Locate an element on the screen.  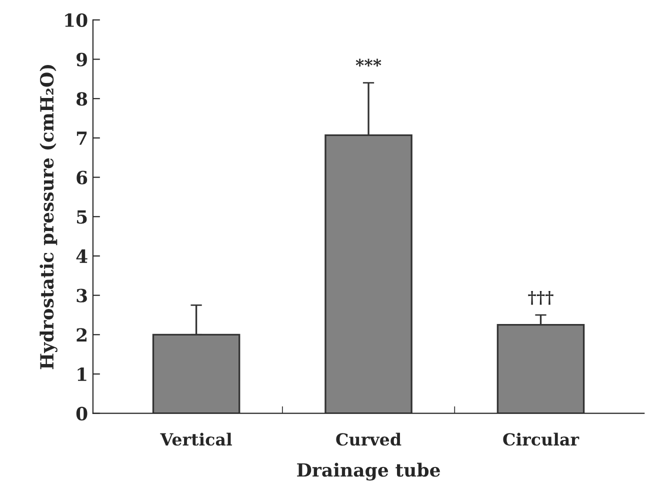
annotation: ††† is located at coordinates (541, 298).